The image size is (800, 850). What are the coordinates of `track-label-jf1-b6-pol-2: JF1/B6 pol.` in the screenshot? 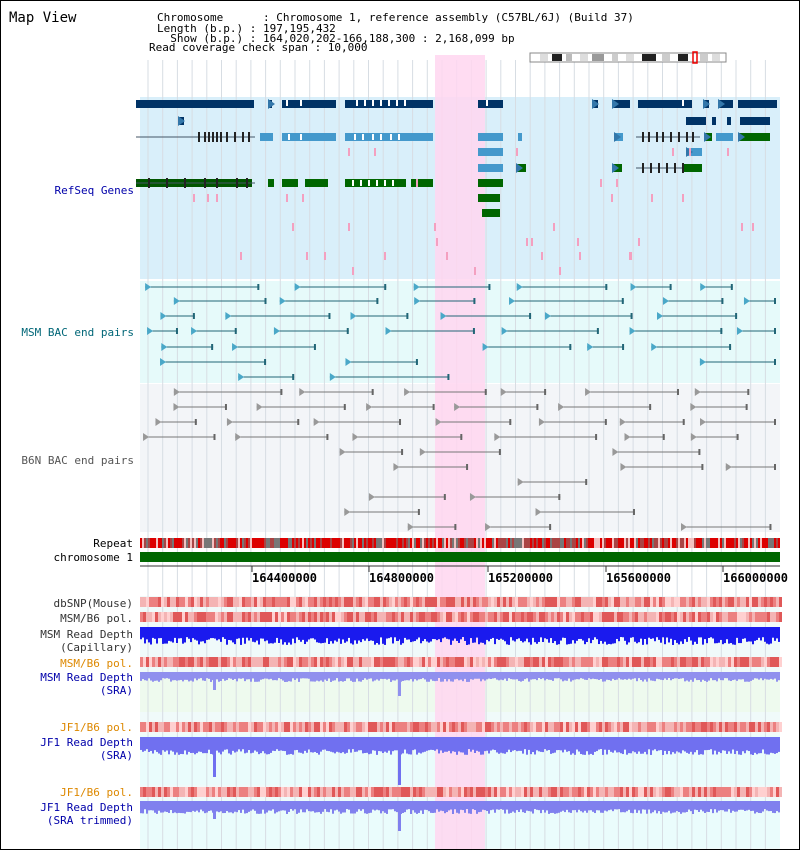 It's located at (96, 792).